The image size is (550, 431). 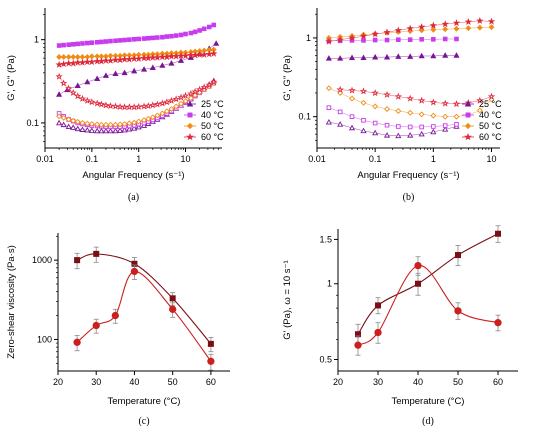 I want to click on legend-label: 25 °C, so click(x=212, y=104).